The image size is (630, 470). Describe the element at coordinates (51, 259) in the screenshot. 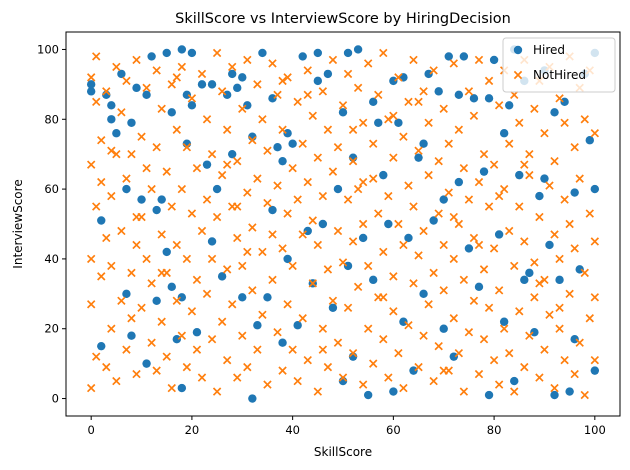

I see `y-tick-label: 40` at that location.